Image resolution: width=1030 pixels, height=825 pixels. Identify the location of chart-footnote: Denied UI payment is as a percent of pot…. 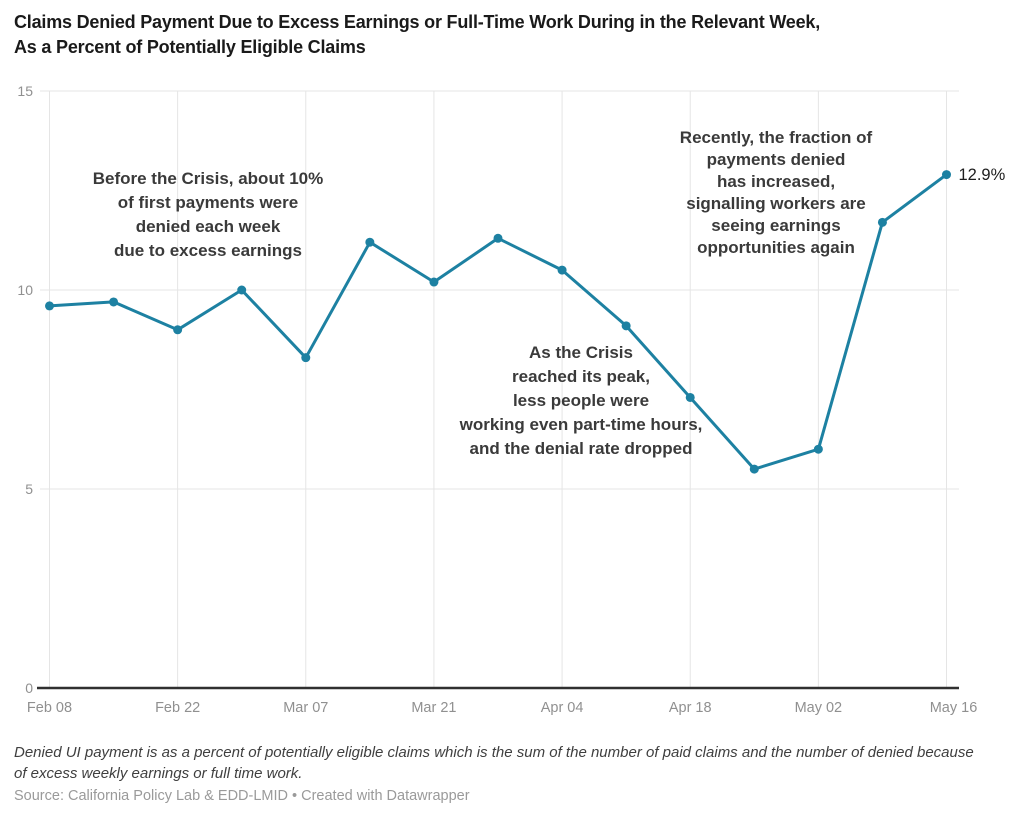
(494, 763).